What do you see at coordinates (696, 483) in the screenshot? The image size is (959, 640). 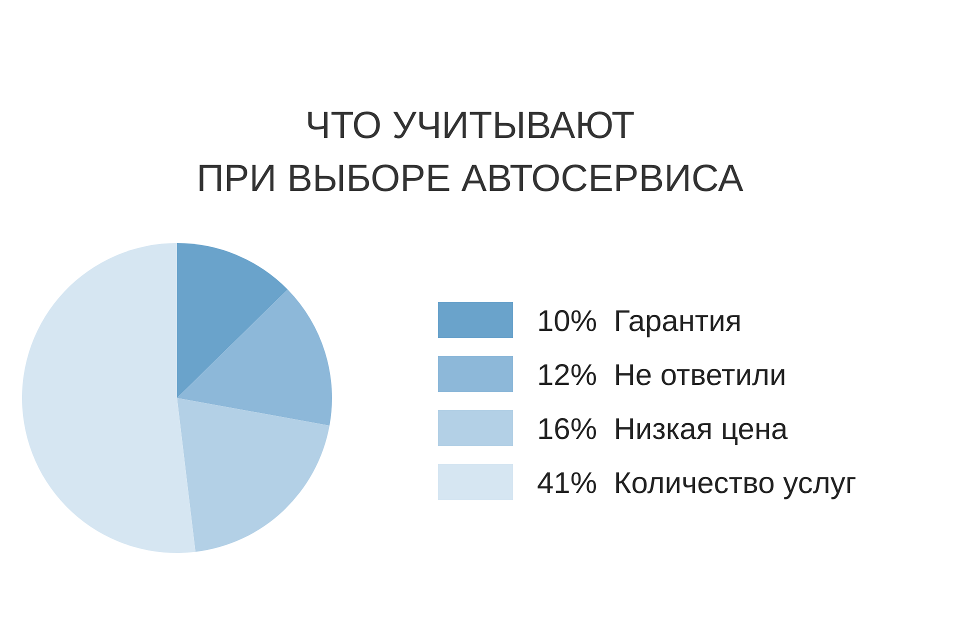 I see `legend-label: 41% Количество услуг` at bounding box center [696, 483].